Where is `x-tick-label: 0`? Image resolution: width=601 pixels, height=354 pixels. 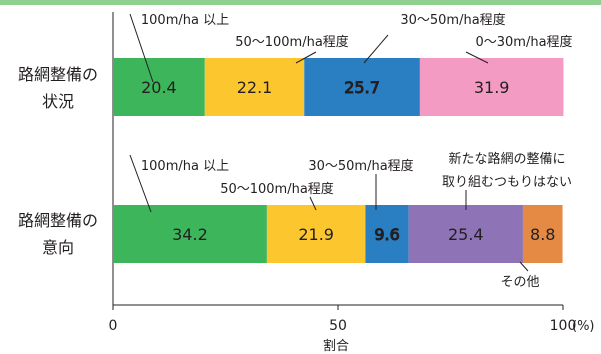
x-tick-label: 0 is located at coordinates (113, 326).